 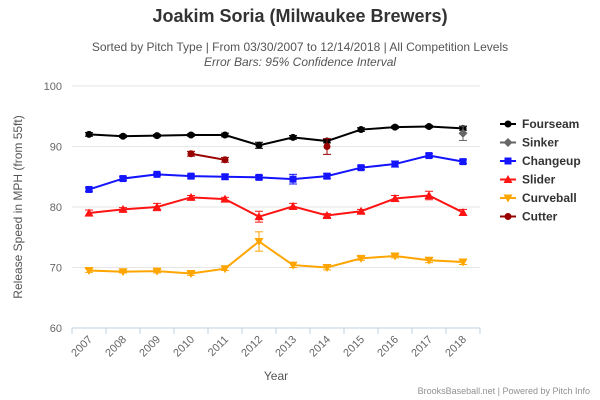 What do you see at coordinates (259, 151) in the screenshot?
I see `series-cutter` at bounding box center [259, 151].